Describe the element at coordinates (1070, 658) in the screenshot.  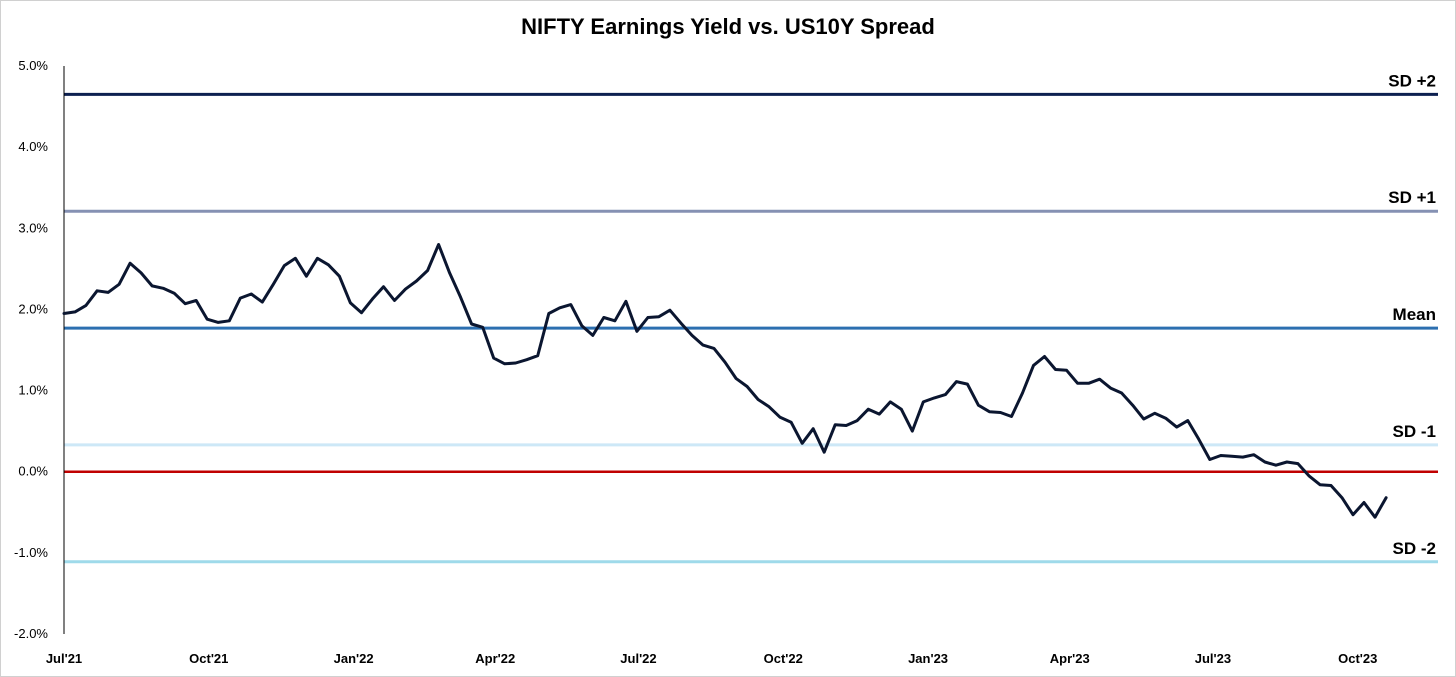
I see `x-tick-label: Apr'23` at that location.